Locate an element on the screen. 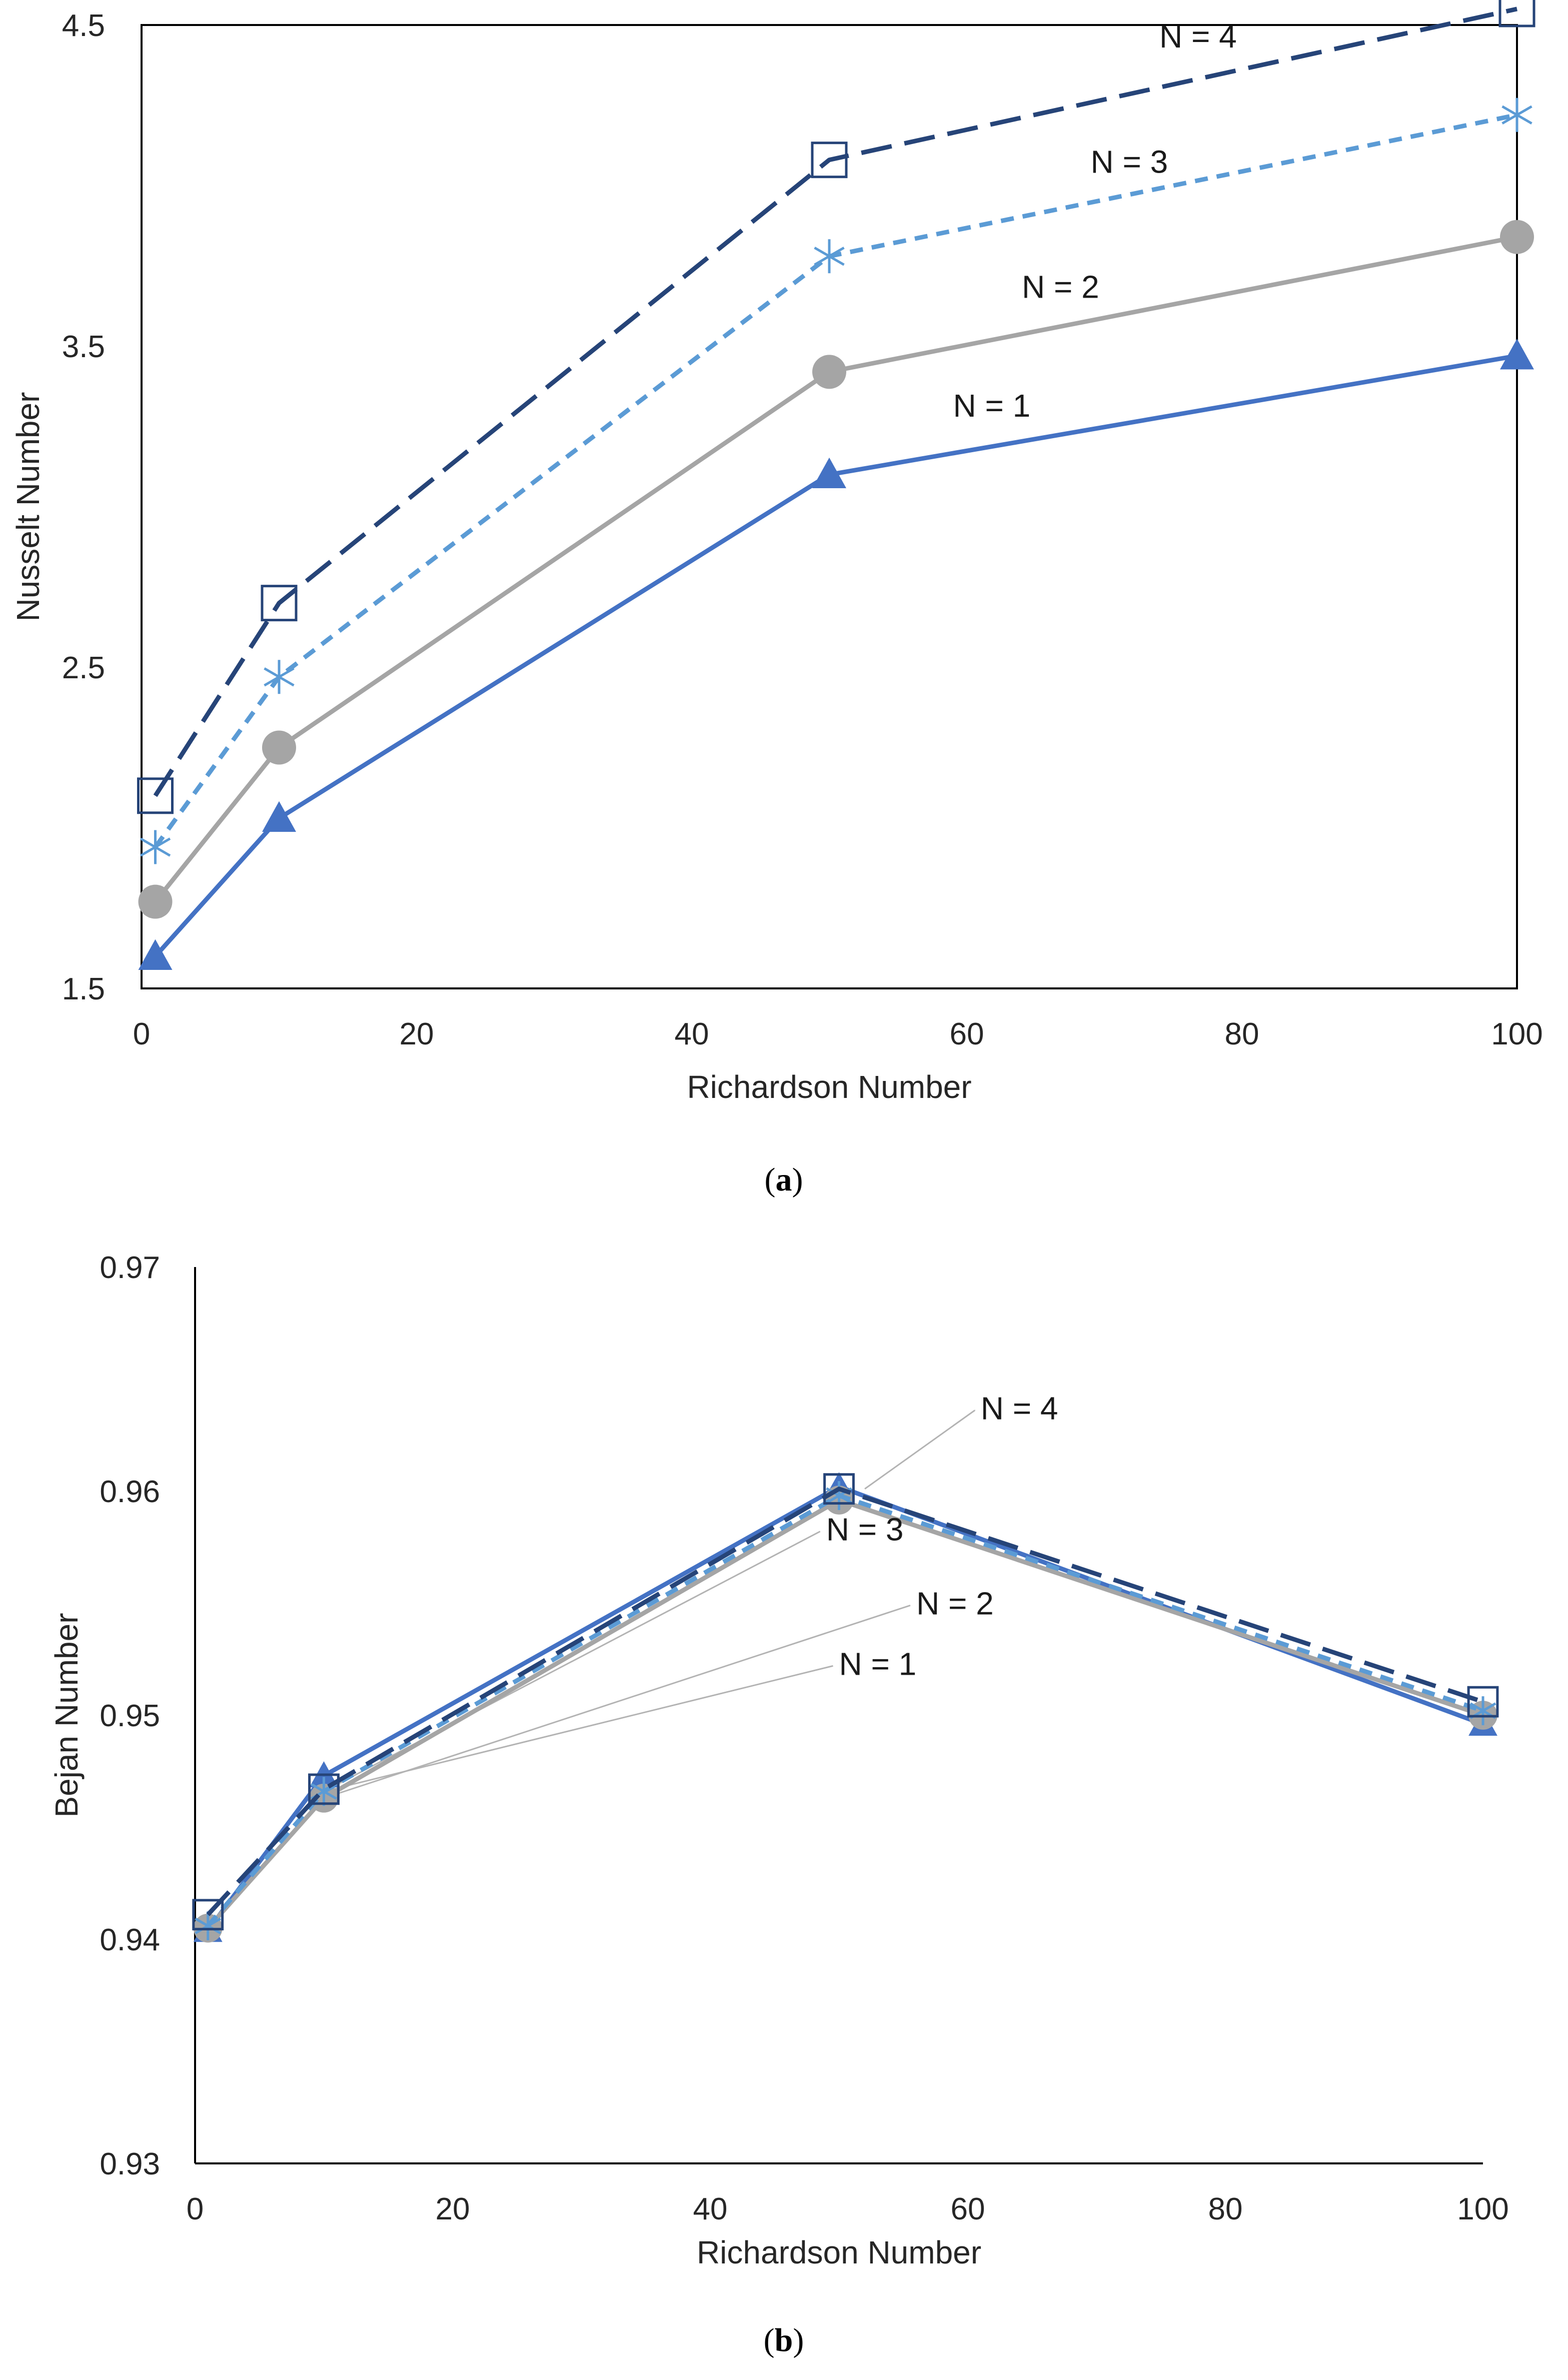 This screenshot has height=2380, width=1568. y-tick-label: 1.5 is located at coordinates (83, 989).